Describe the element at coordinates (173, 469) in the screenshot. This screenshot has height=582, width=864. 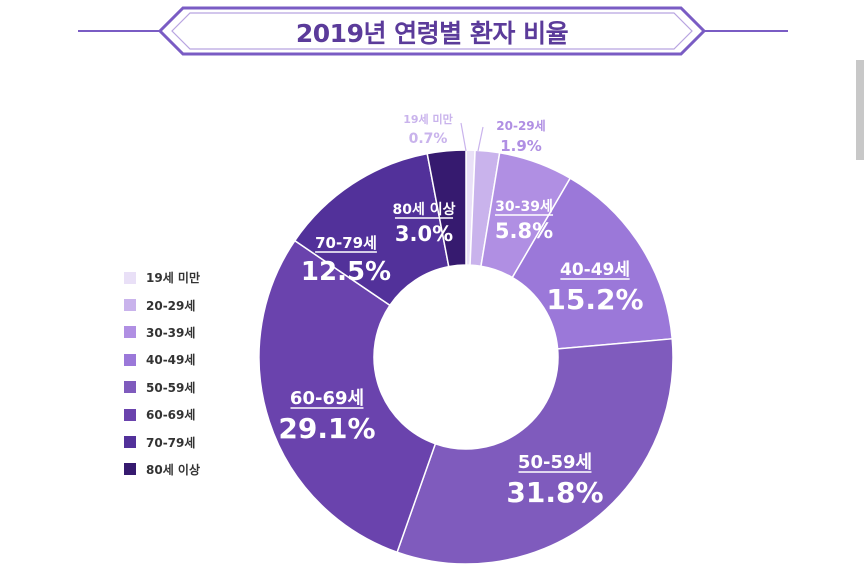
I see `legend-label: 80세 이상` at that location.